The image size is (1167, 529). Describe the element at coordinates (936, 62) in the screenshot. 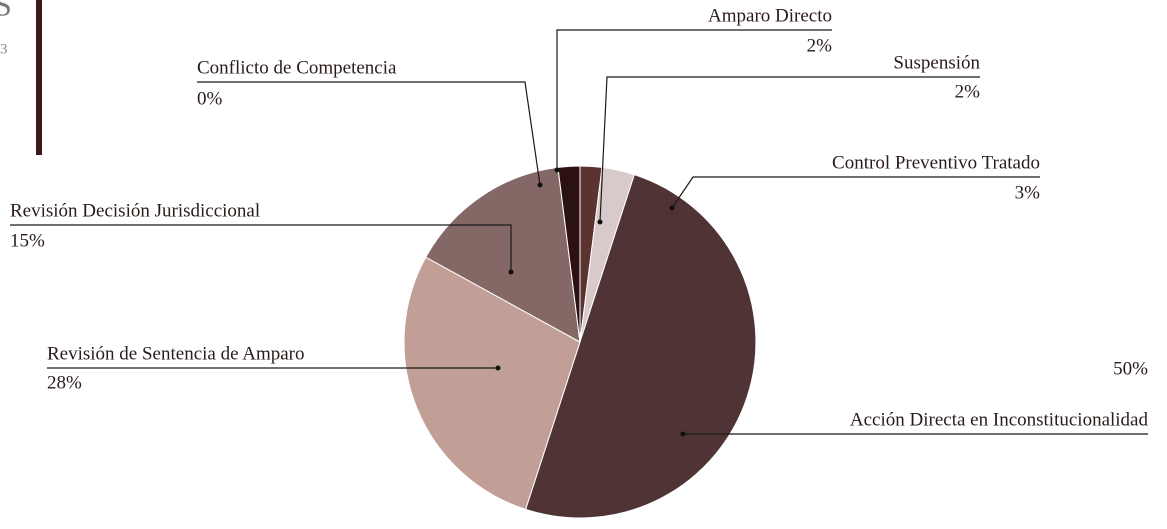

I see `slice-label: Suspensión` at that location.